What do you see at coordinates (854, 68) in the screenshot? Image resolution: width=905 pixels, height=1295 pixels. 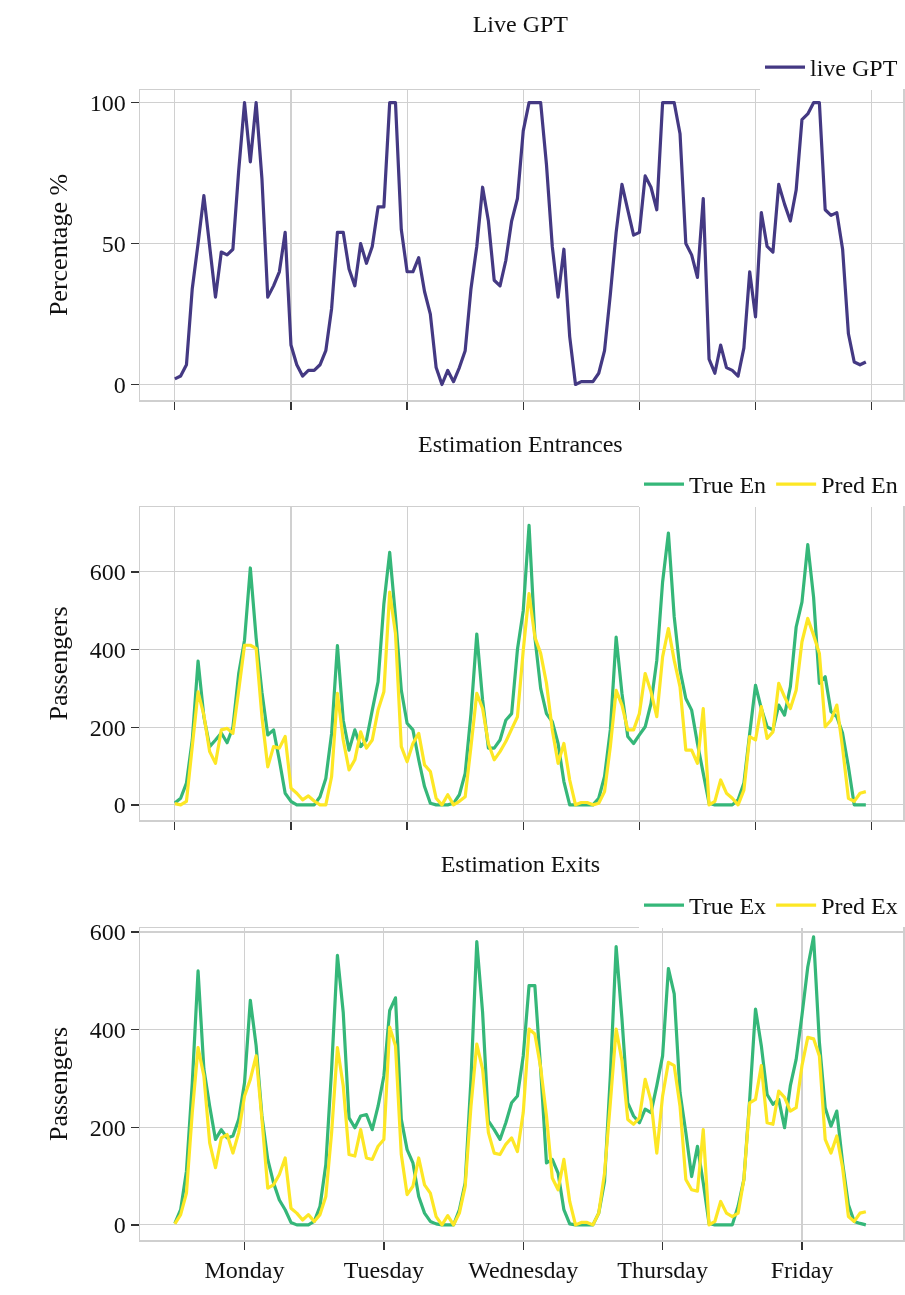 I see `legend-label: live GPT` at bounding box center [854, 68].